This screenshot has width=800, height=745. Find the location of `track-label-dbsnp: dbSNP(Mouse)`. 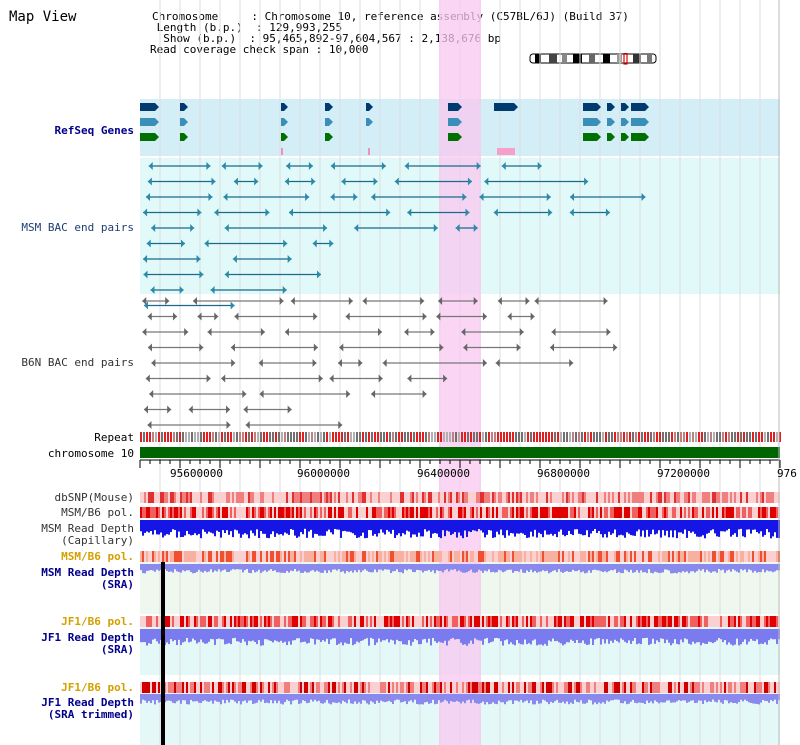

track-label-dbsnp: dbSNP(Mouse) is located at coordinates (94, 497).